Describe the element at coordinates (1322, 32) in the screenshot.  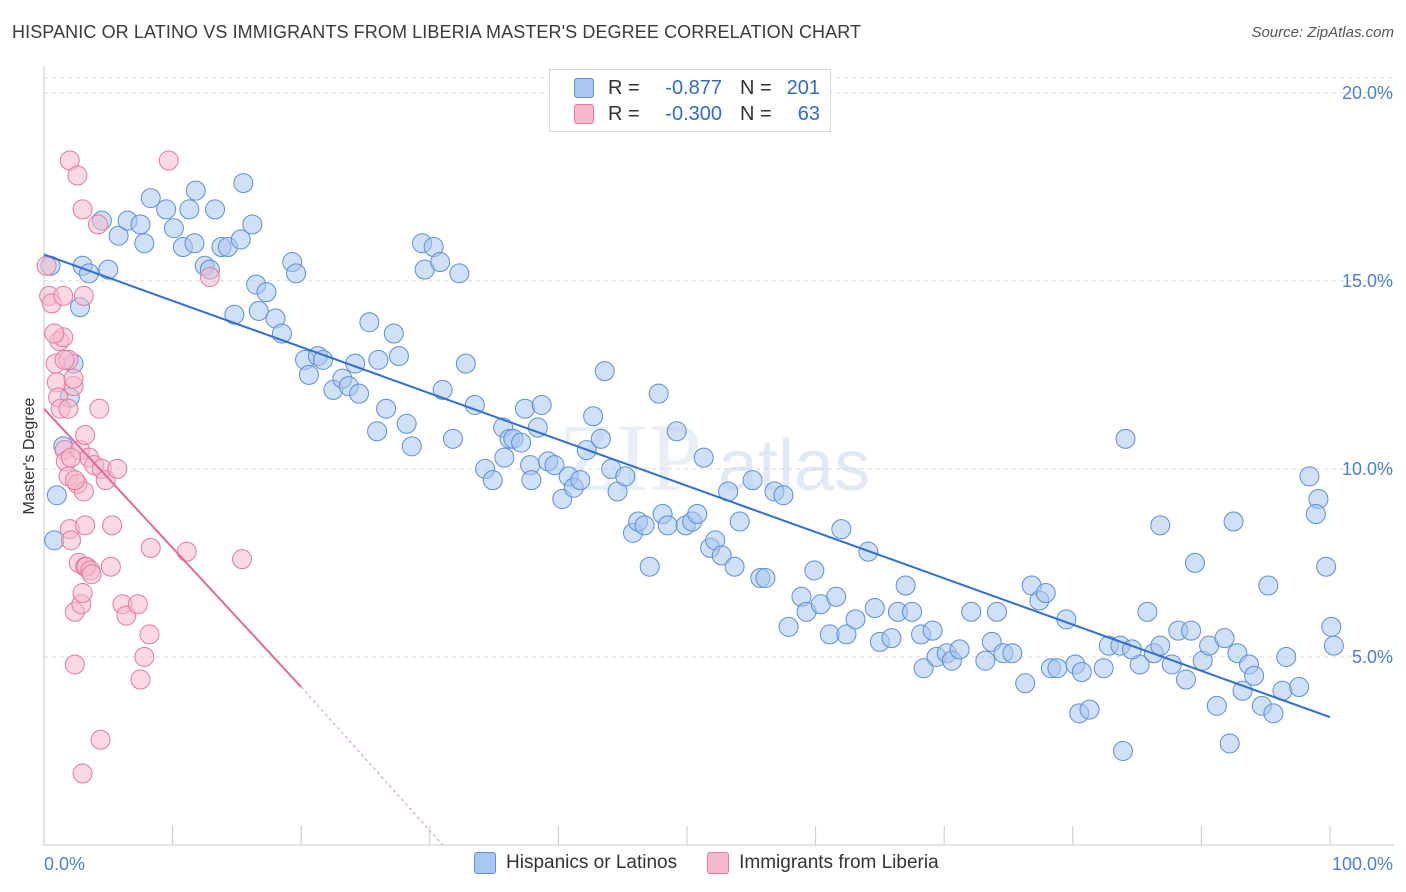
I see `source-credit: Source: ZipAtlas.com` at that location.